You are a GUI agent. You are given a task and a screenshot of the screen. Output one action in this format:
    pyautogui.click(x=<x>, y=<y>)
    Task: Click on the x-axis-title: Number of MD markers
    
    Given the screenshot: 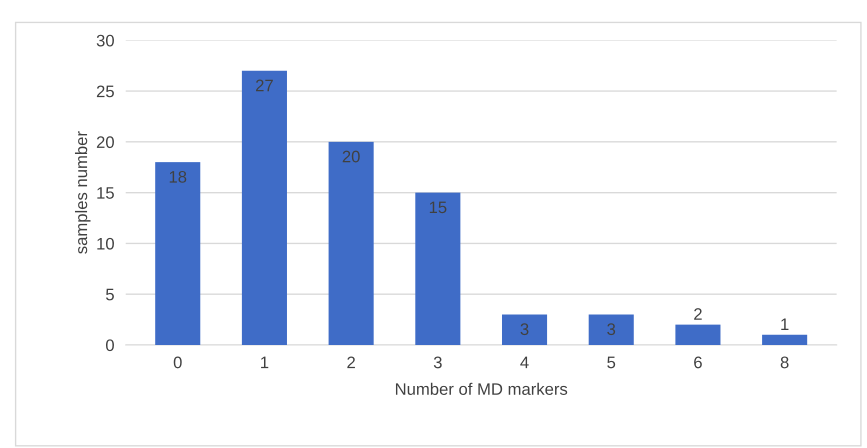 What is the action you would take?
    pyautogui.click(x=482, y=388)
    